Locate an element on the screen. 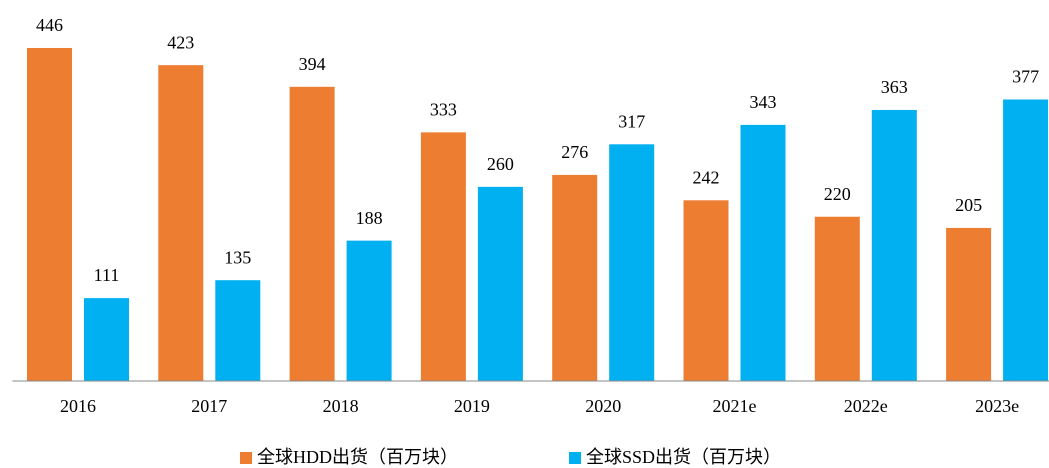  x-tick-label: 2022e is located at coordinates (866, 406).